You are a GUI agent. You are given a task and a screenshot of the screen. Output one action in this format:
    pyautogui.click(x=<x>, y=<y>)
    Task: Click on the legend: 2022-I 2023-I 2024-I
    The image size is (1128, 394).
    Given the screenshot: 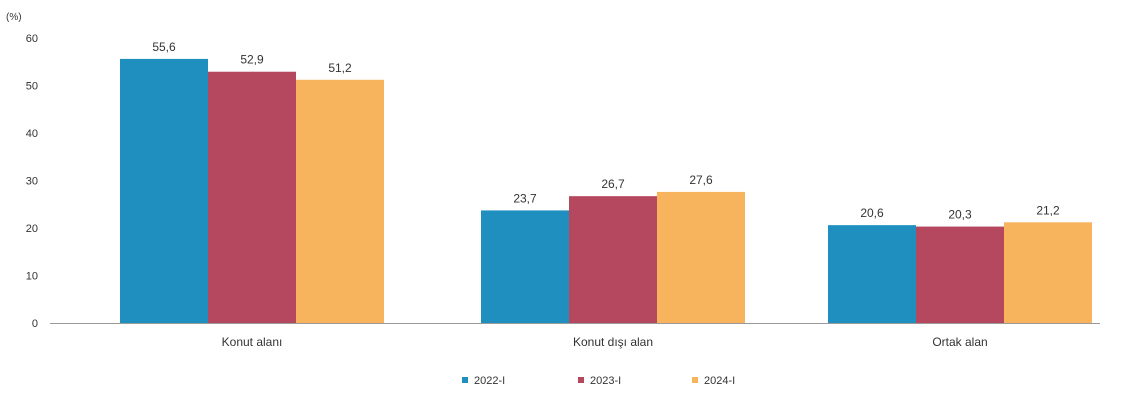 What is the action you would take?
    pyautogui.click(x=598, y=381)
    